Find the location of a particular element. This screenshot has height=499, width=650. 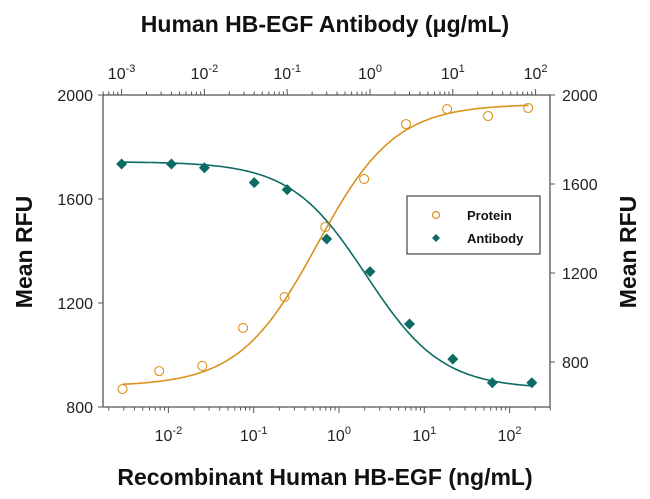

bottom-x-tick-label: 10¹ is located at coordinates (424, 435).